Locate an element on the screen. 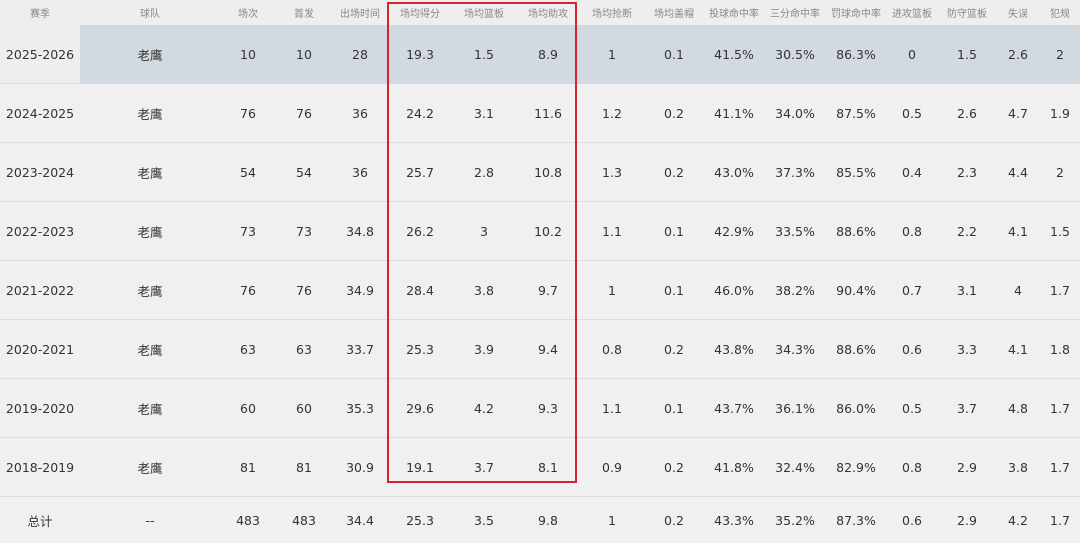 Image resolution: width=1080 pixels, height=543 pixels. table-cell: 36.1% is located at coordinates (795, 408).